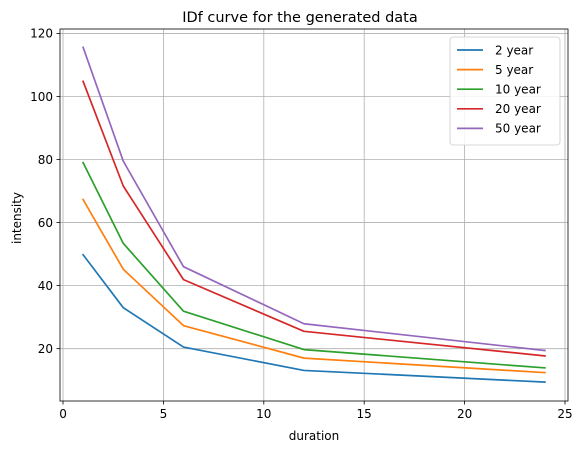  Describe the element at coordinates (45, 286) in the screenshot. I see `y-tick-label: 40` at that location.